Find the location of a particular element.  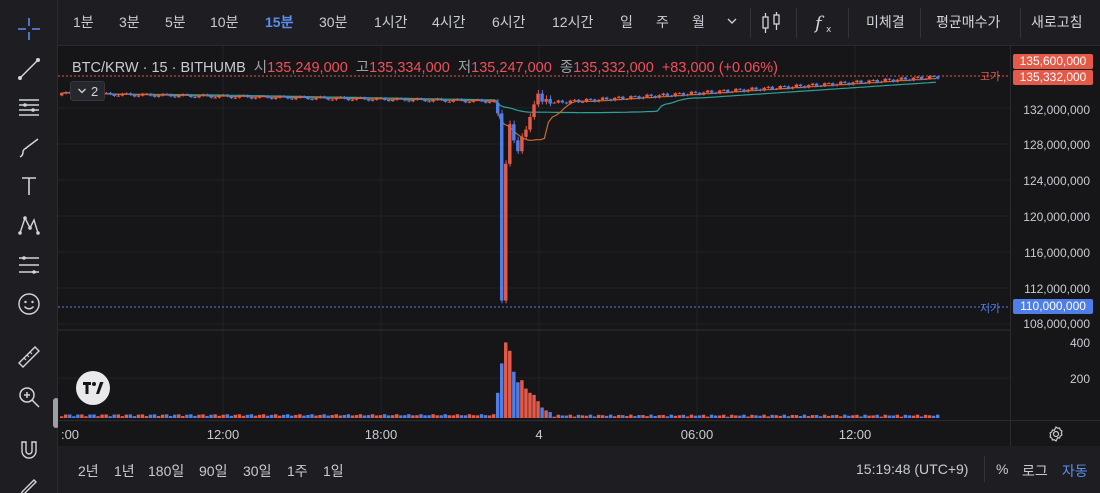

text-tool-icon is located at coordinates (29, 186).